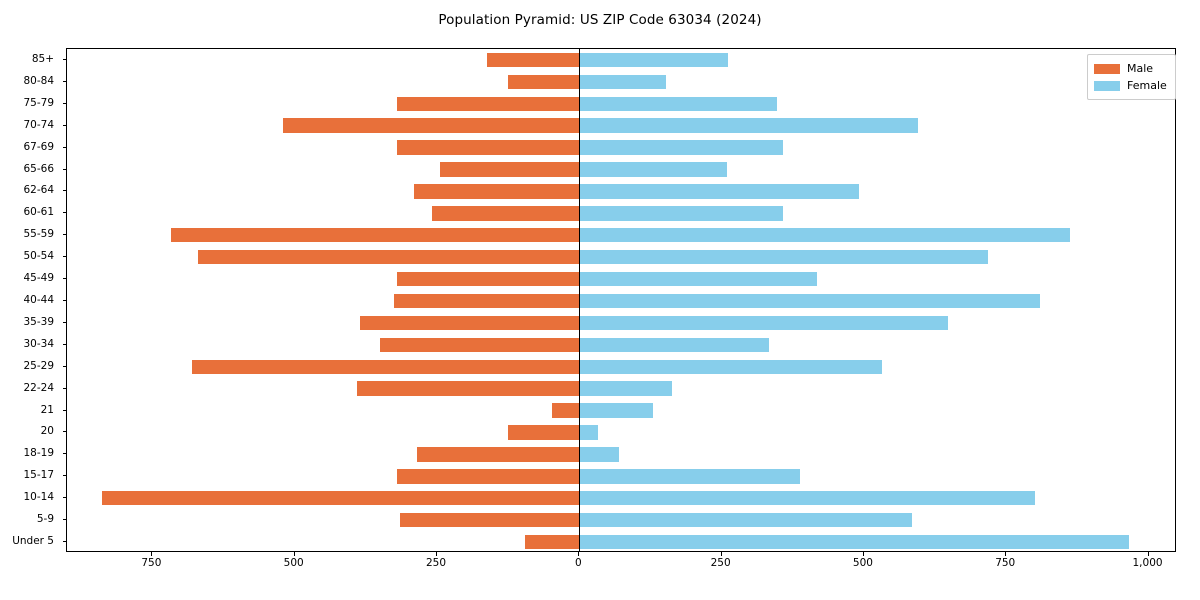 Image resolution: width=1200 pixels, height=600 pixels. What do you see at coordinates (1131, 68) in the screenshot?
I see `legend-item-male: Male` at bounding box center [1131, 68].